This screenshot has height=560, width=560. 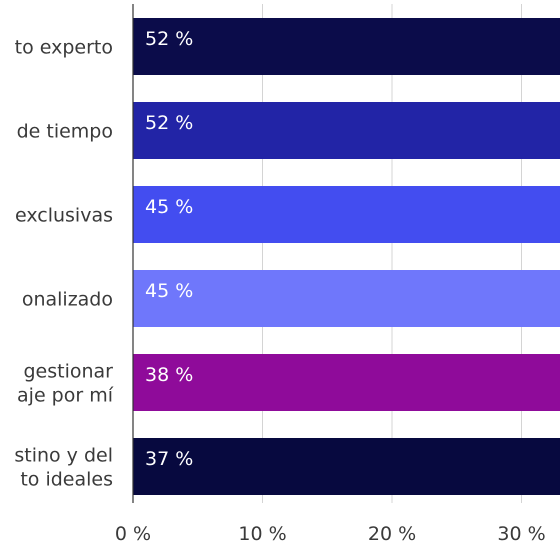 I want to click on value-label-1: 52 %, so click(x=169, y=123).